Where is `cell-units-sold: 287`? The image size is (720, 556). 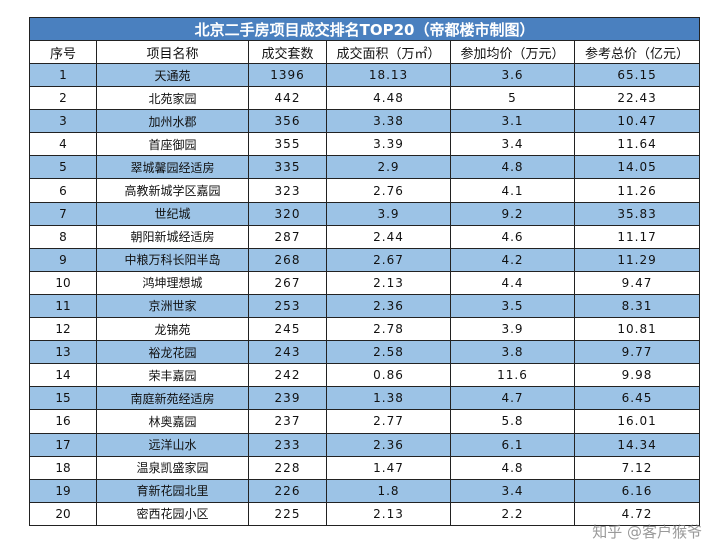
cell-units-sold: 287 is located at coordinates (287, 236).